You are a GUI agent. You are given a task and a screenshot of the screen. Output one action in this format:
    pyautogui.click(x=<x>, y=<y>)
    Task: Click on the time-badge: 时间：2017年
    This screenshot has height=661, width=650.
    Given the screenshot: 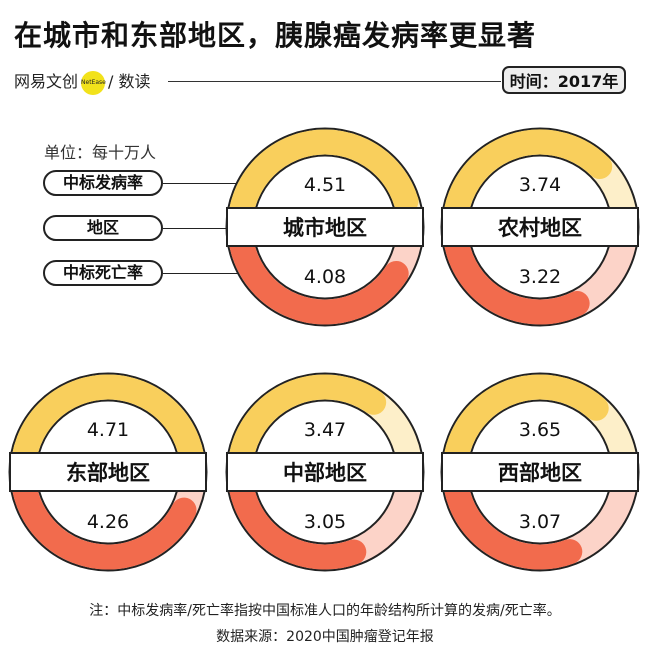 What is the action you would take?
    pyautogui.click(x=564, y=80)
    